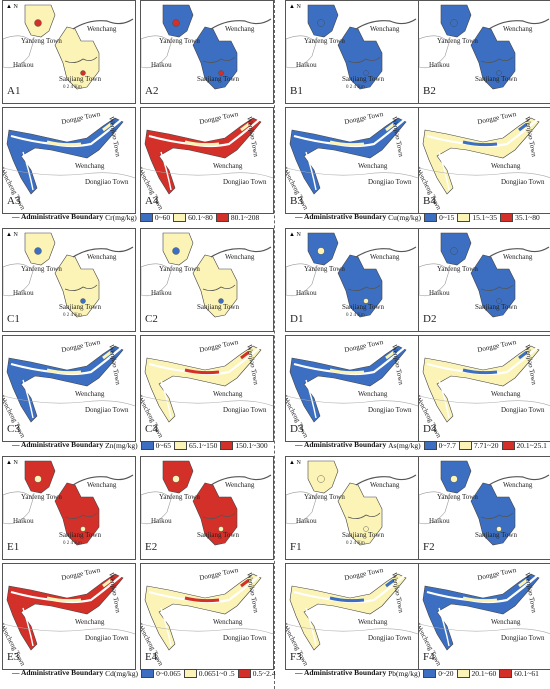 This screenshot has height=689, width=550. What do you see at coordinates (163, 445) in the screenshot?
I see `legend-class-label: 0~65` at bounding box center [163, 445].